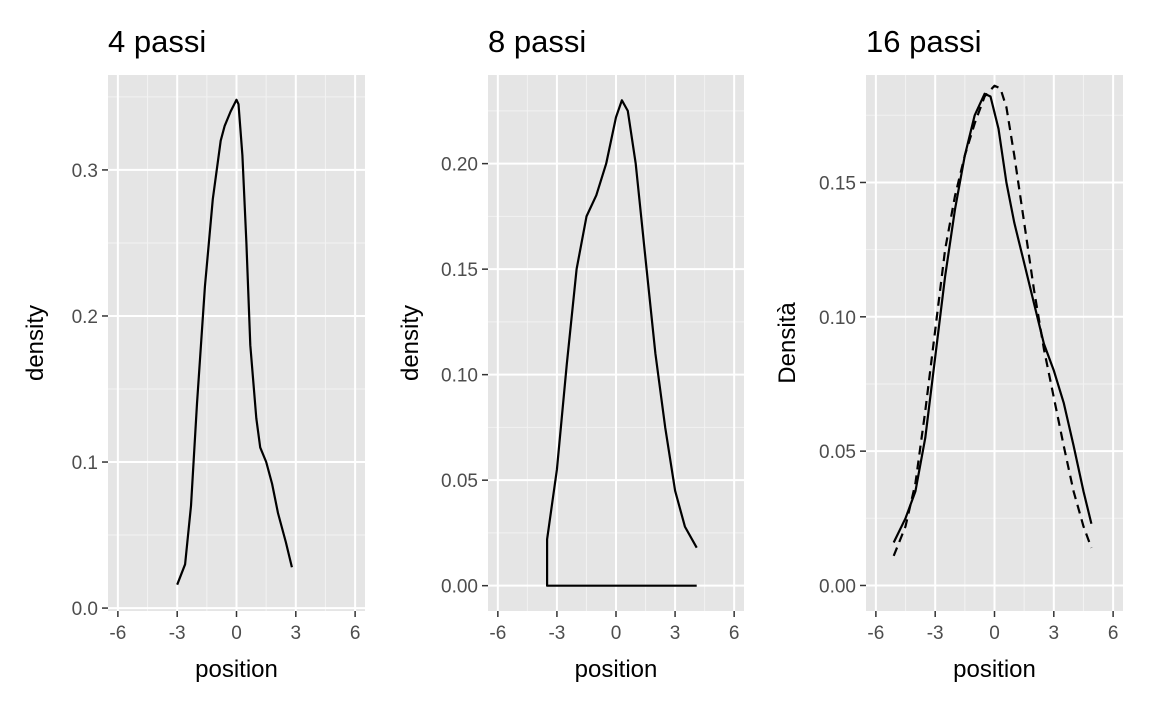 The image size is (1152, 711). Describe the element at coordinates (85, 317) in the screenshot. I see `y-tick-label: 0.2` at that location.